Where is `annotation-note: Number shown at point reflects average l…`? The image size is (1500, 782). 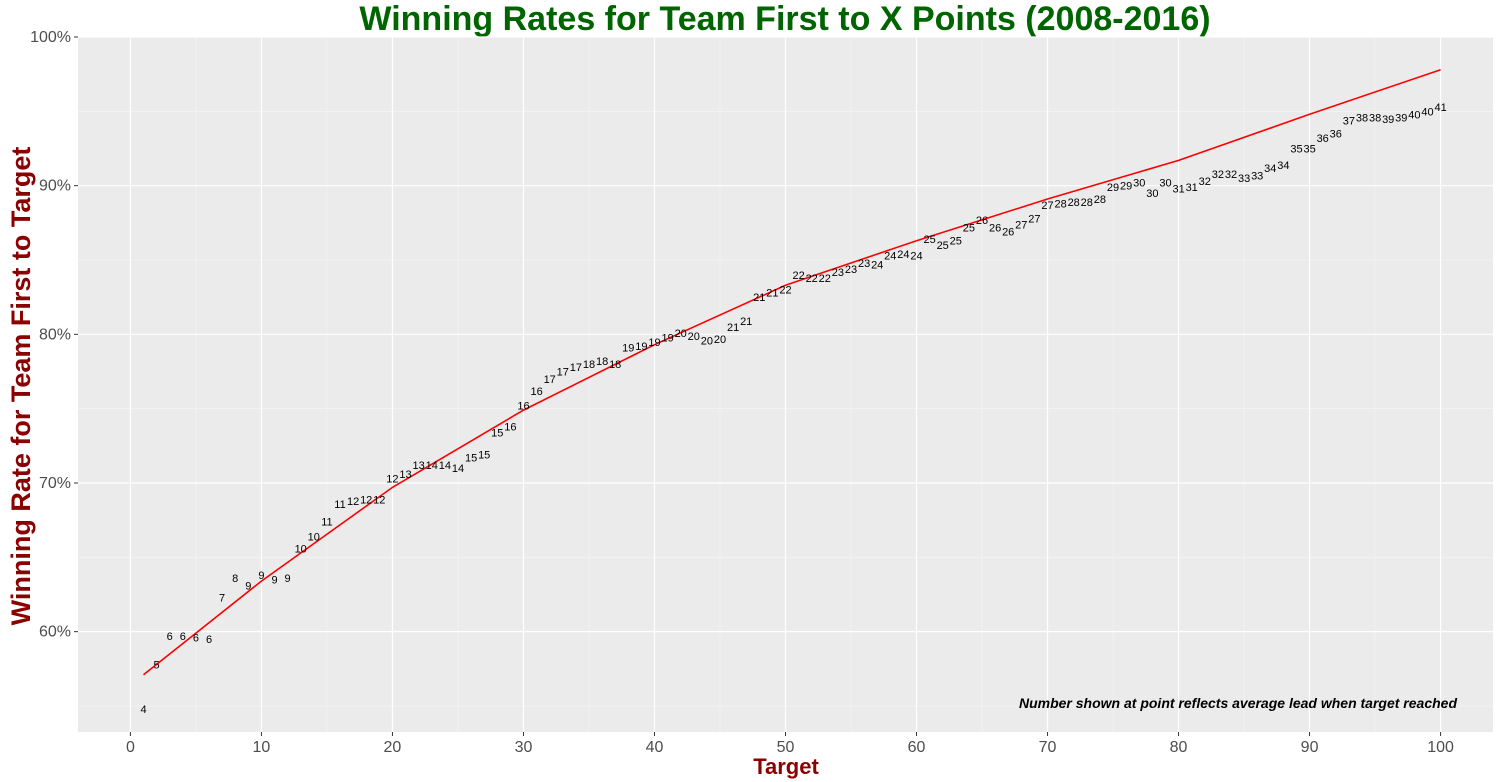
annotation-note: Number shown at point reflects average l… is located at coordinates (1238, 703).